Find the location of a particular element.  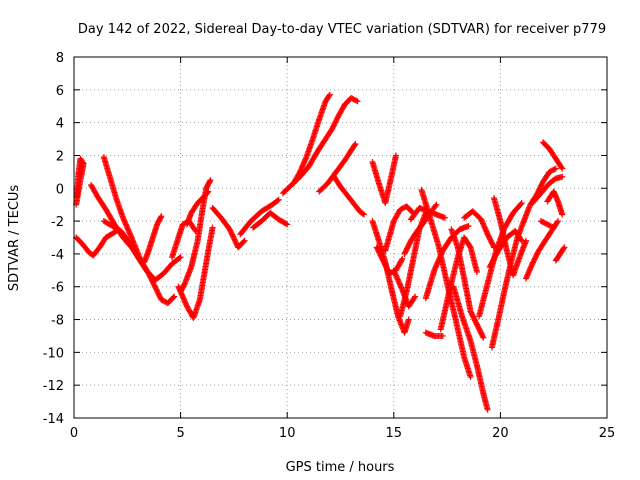

y-tick-label: 2 is located at coordinates (60, 156).